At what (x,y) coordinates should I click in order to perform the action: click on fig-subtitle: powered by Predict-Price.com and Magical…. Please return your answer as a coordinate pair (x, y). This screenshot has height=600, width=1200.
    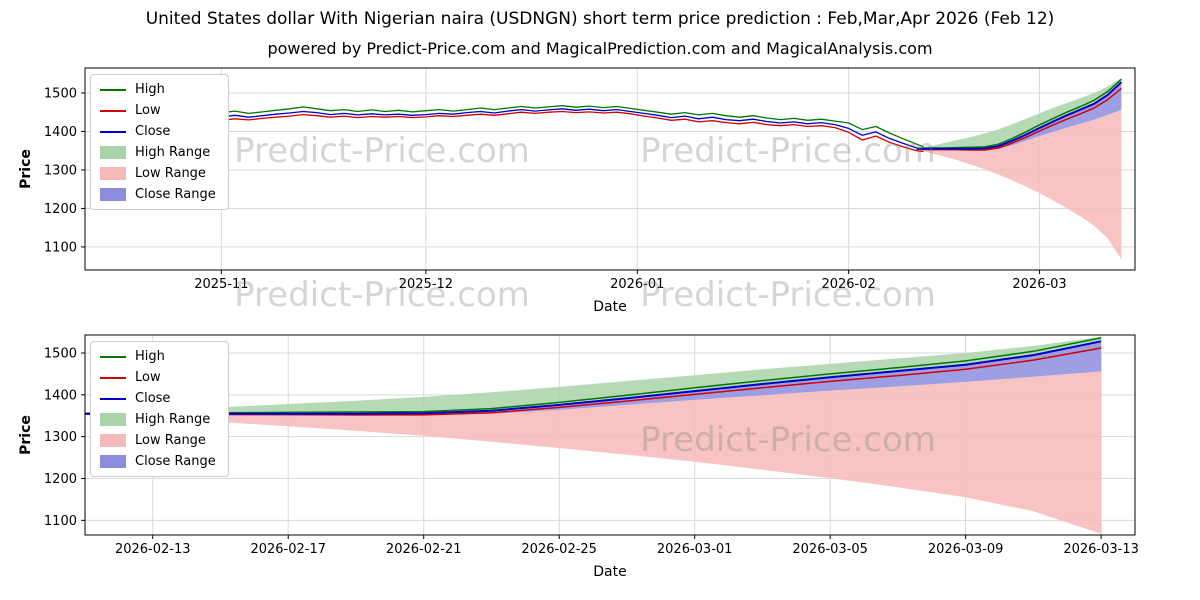
    Looking at the image, I should click on (600, 48).